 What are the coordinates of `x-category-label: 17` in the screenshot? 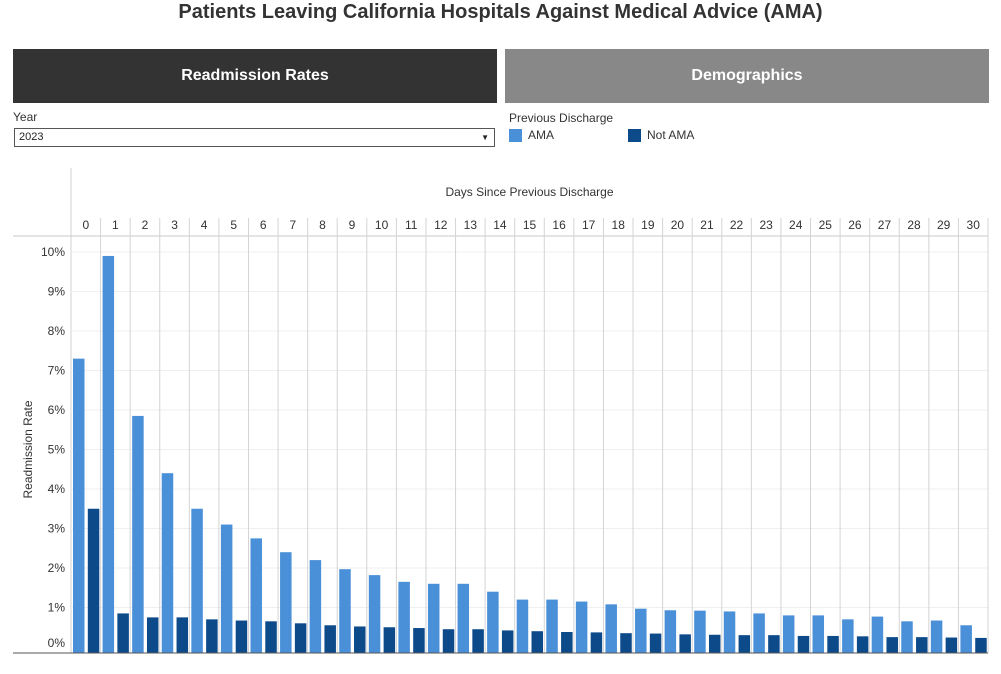 It's located at (589, 225).